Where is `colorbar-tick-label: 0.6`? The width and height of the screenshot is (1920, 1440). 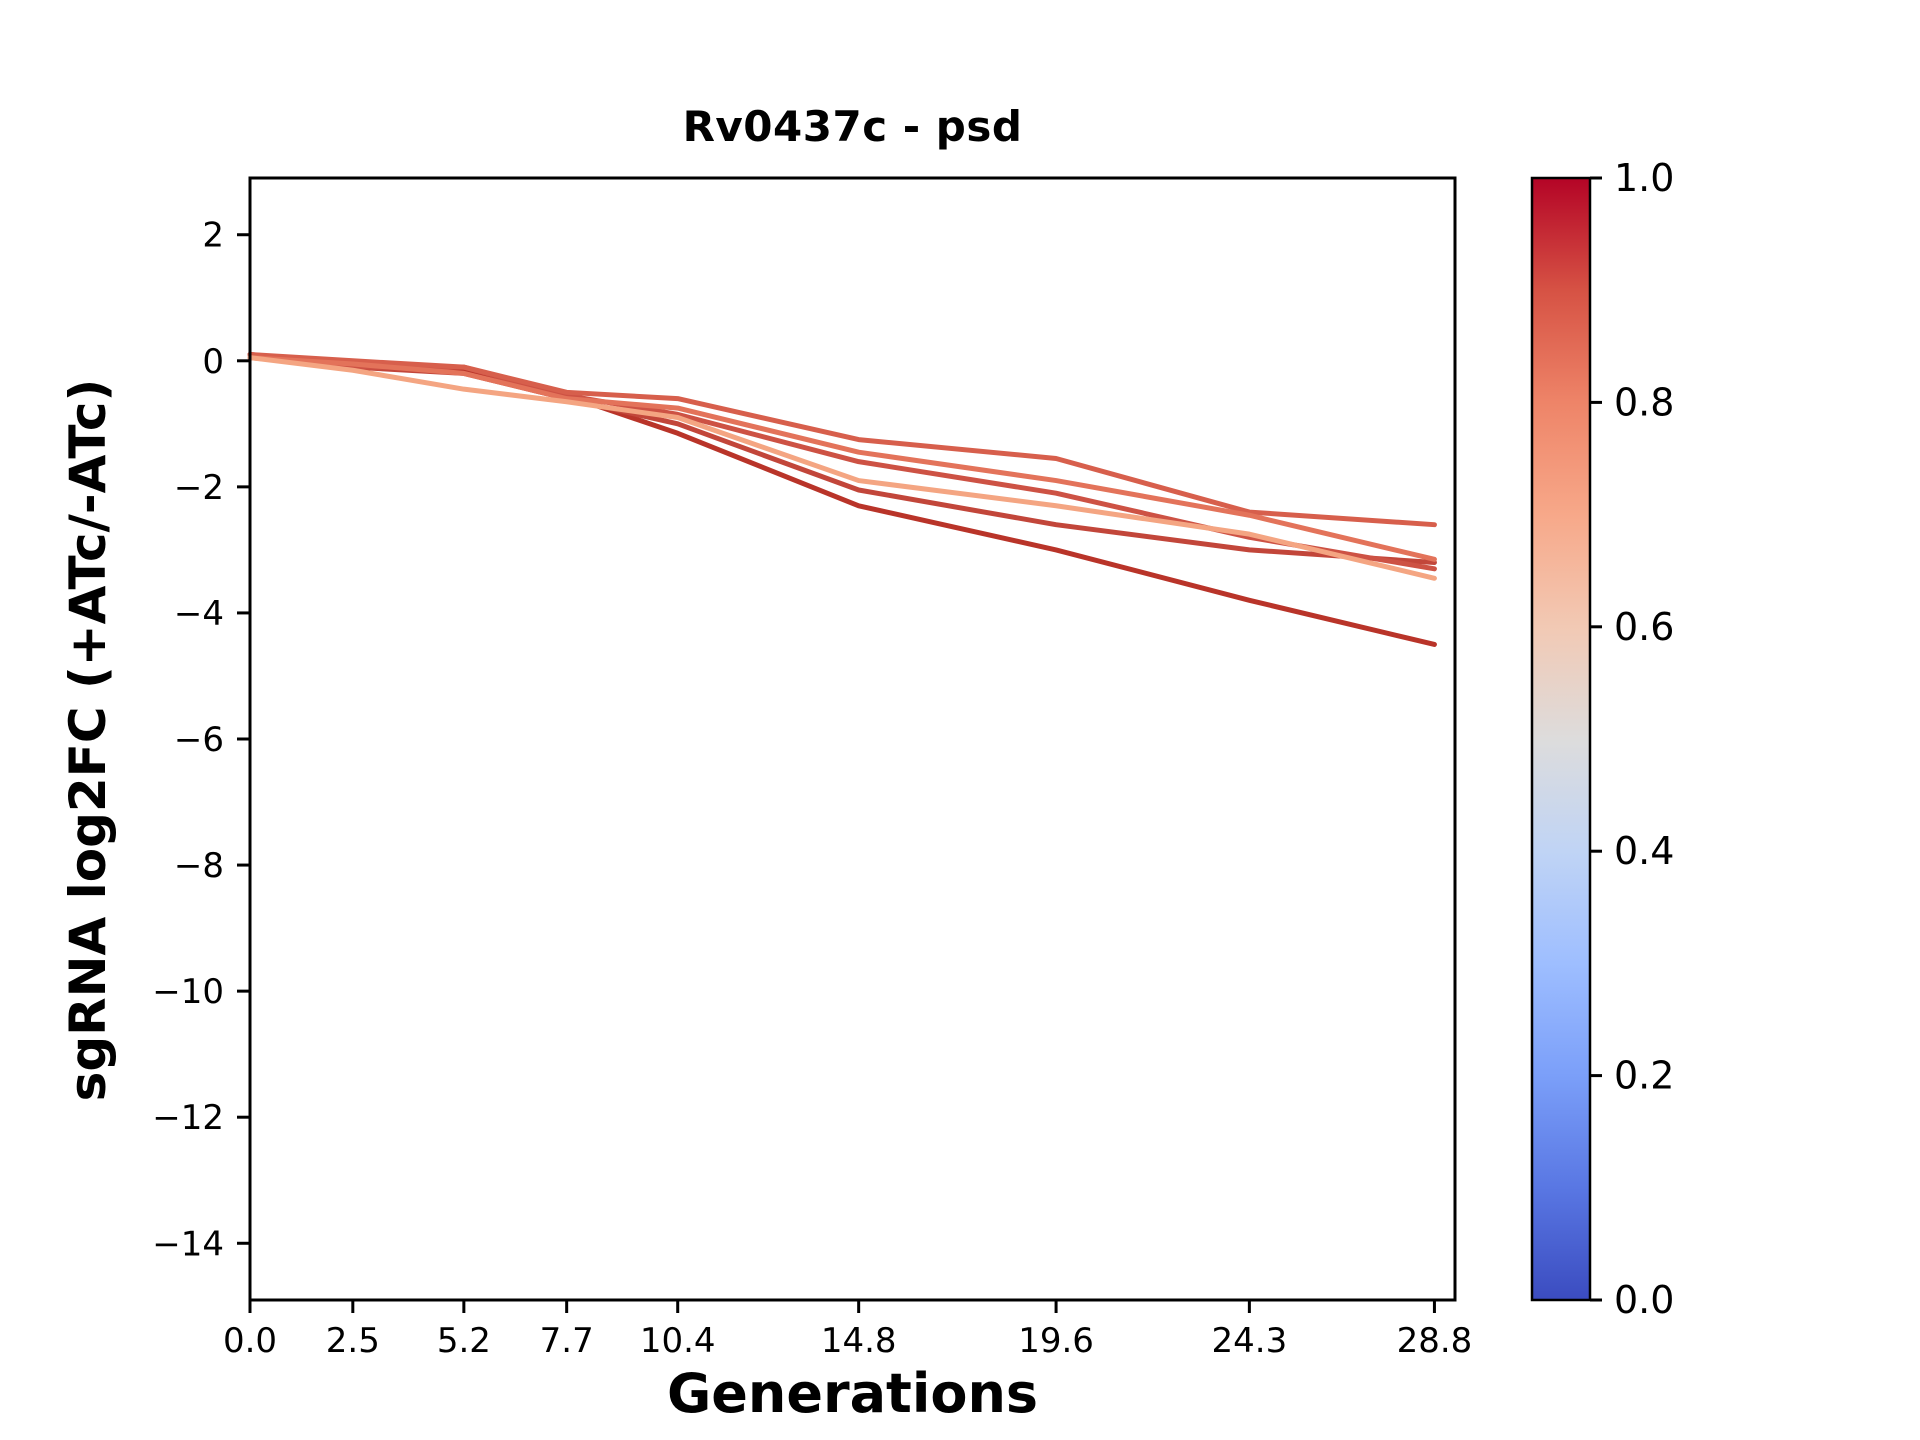 colorbar-tick-label: 0.6 is located at coordinates (1644, 627).